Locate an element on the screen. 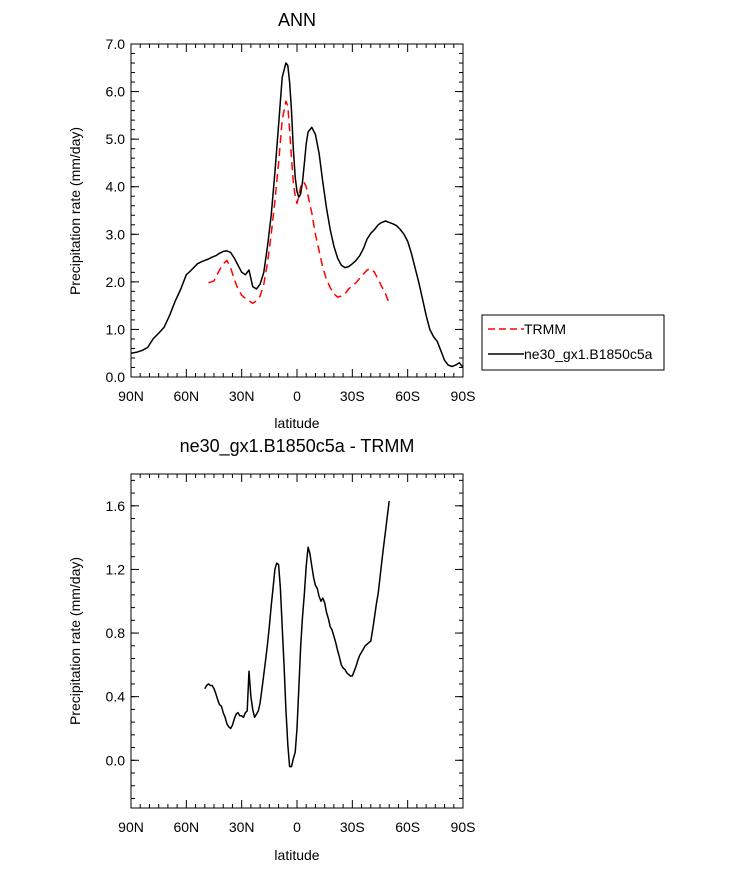 The image size is (733, 869). legend: TRMM ne30_gx1.B1850c5a is located at coordinates (573, 342).